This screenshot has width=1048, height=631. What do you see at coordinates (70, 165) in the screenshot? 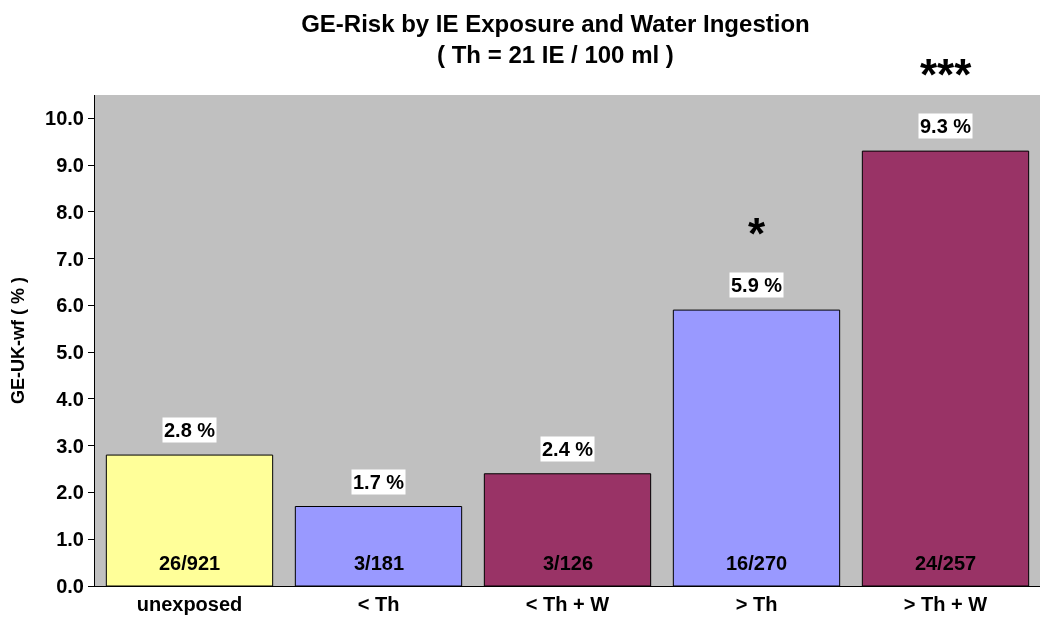
I see `y-tick-label: 9.0` at bounding box center [70, 165].